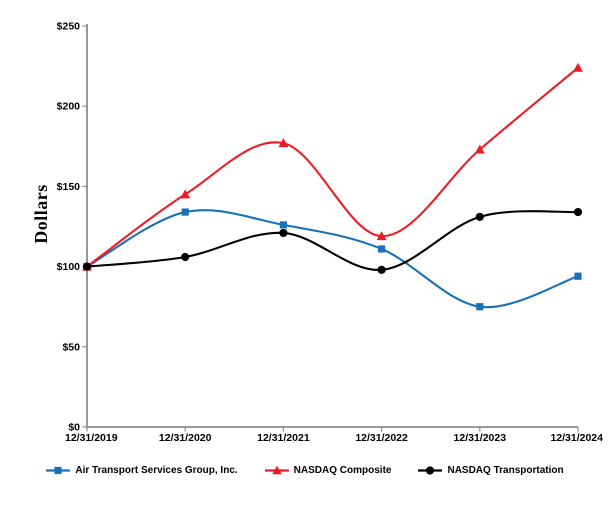  I want to click on x-axis-tick-label: 12/31/2022, so click(381, 438).